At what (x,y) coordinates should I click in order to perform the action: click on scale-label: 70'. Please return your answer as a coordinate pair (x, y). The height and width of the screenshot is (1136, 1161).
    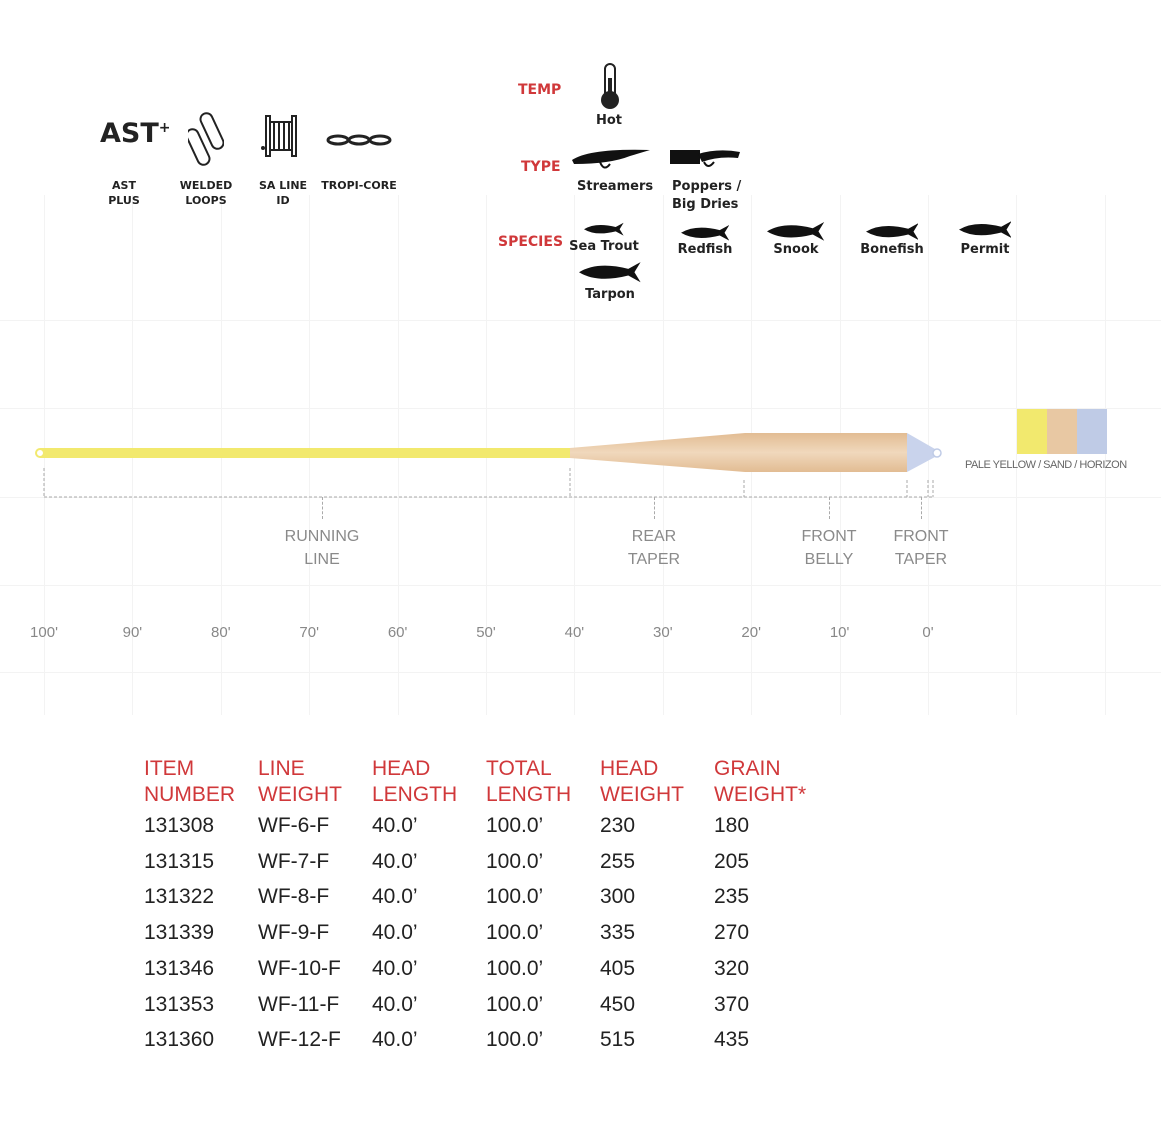
    Looking at the image, I should click on (309, 632).